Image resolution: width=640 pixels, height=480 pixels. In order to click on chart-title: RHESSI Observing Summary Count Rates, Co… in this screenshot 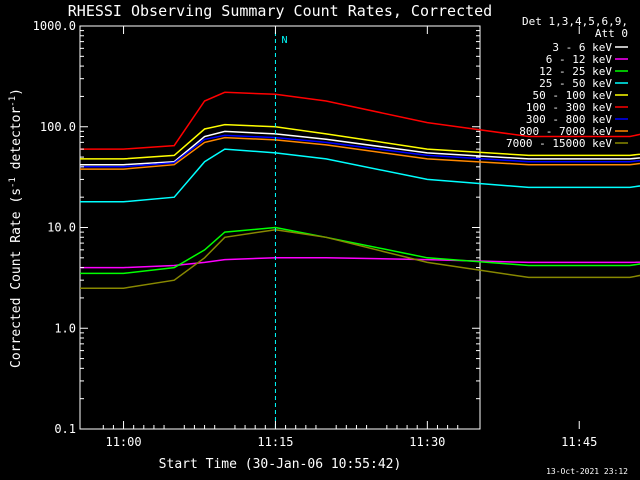, I will do `click(280, 11)`.